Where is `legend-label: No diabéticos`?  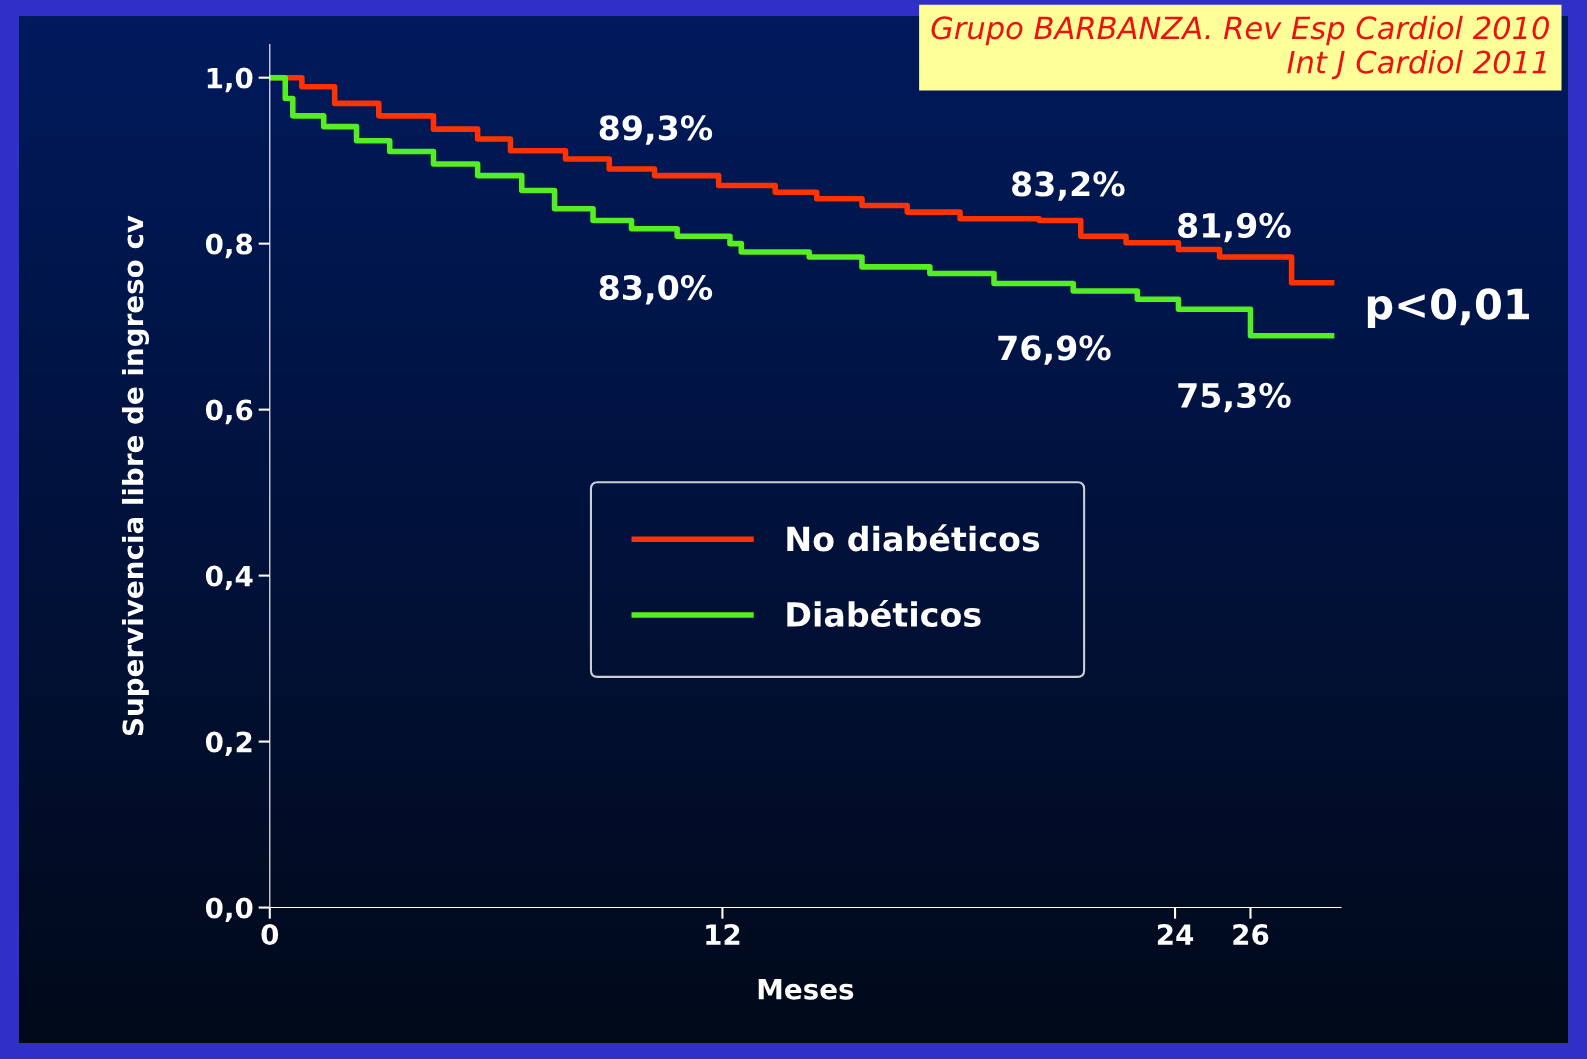 legend-label: No diabéticos is located at coordinates (913, 538).